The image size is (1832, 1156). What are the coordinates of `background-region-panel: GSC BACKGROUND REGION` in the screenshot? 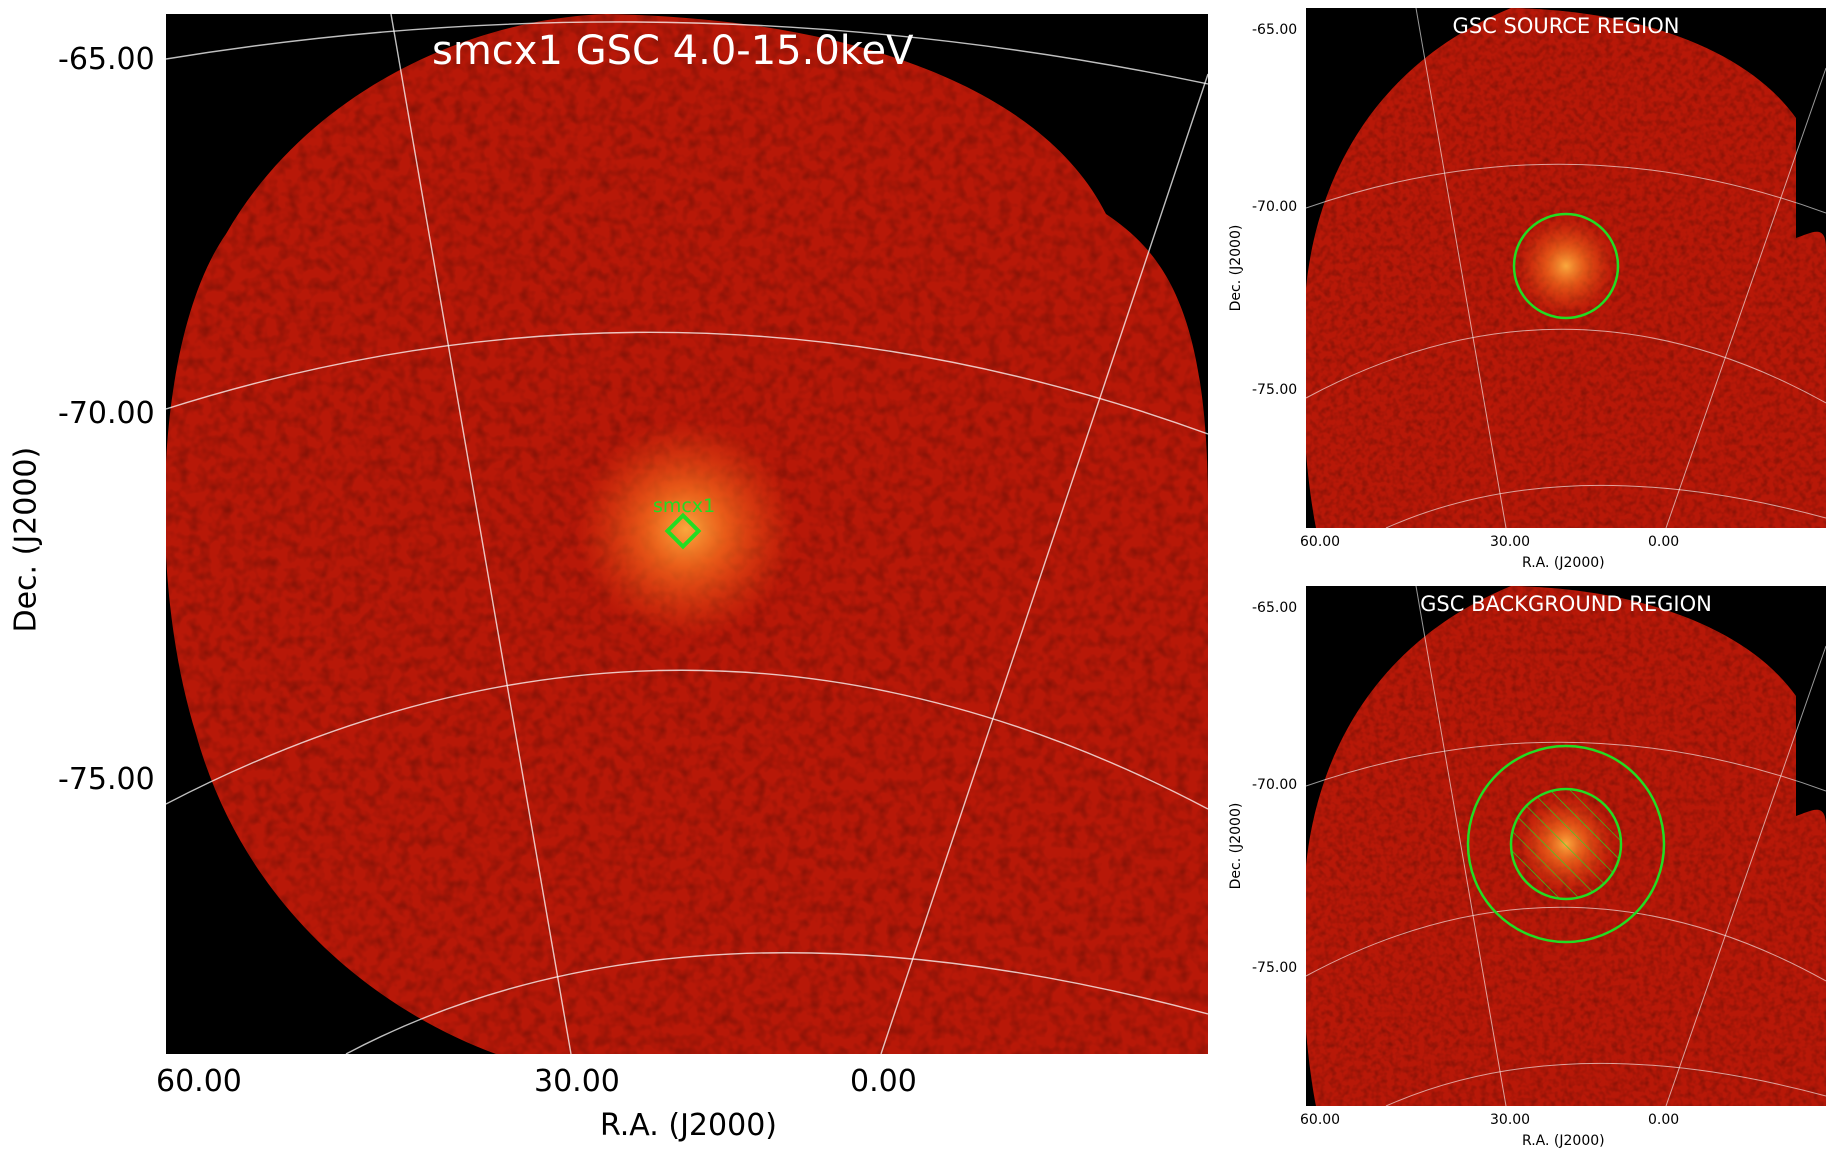 It's located at (1566, 846).